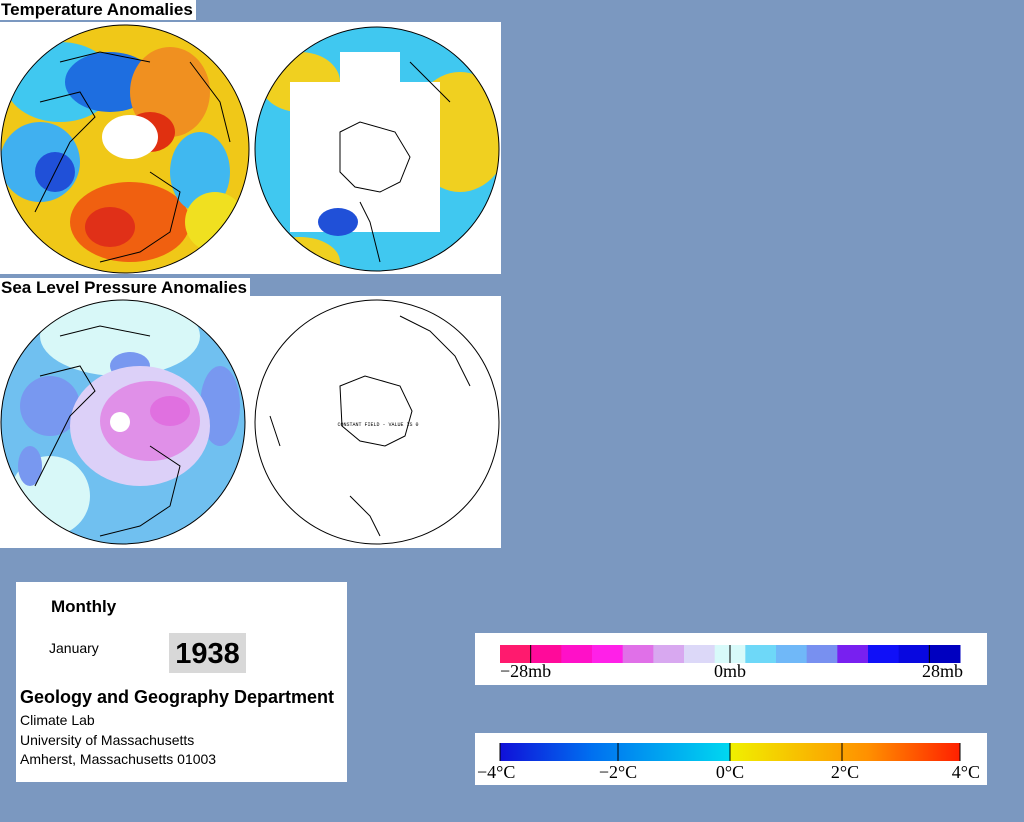 This screenshot has height=822, width=1024. What do you see at coordinates (966, 772) in the screenshot?
I see `temperature-label-5: 4°C` at bounding box center [966, 772].